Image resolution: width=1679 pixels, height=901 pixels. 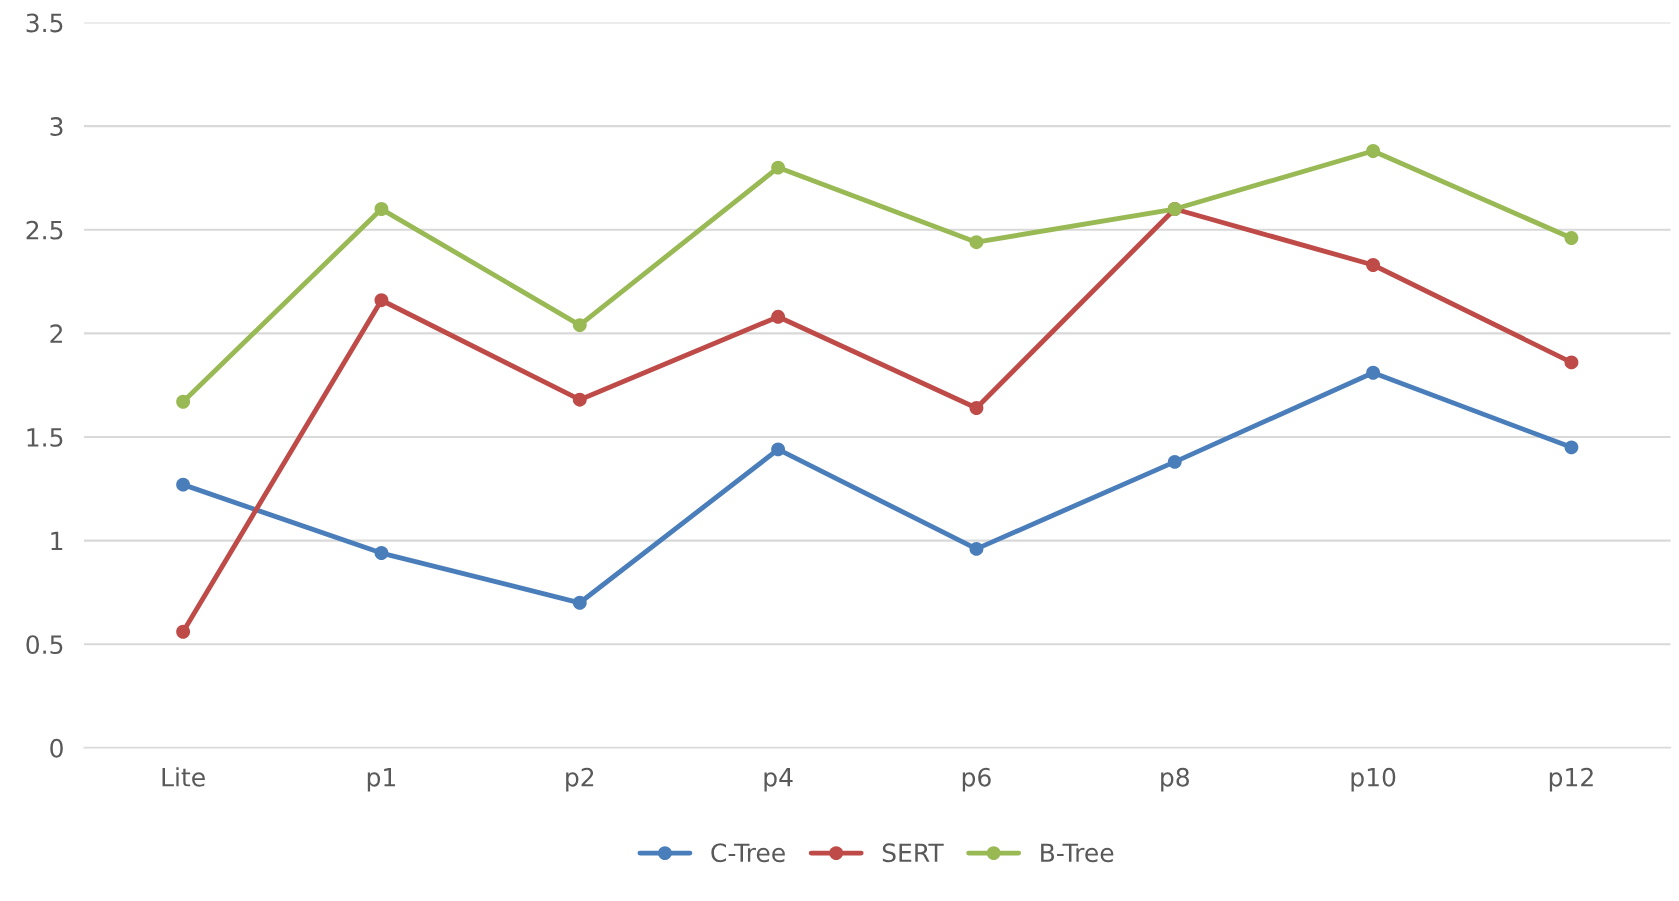 What do you see at coordinates (748, 853) in the screenshot?
I see `legend-label: C-Tree` at bounding box center [748, 853].